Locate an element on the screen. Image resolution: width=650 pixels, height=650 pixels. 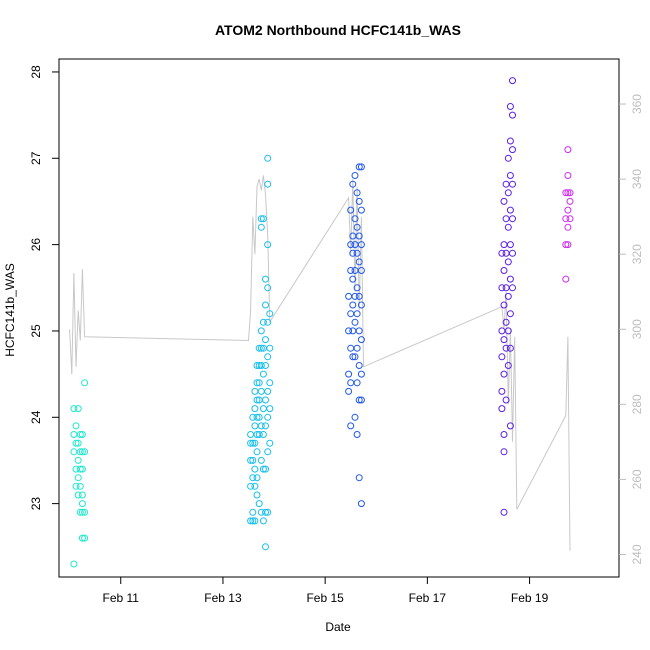
y2-tick-label: 340 is located at coordinates (637, 179).